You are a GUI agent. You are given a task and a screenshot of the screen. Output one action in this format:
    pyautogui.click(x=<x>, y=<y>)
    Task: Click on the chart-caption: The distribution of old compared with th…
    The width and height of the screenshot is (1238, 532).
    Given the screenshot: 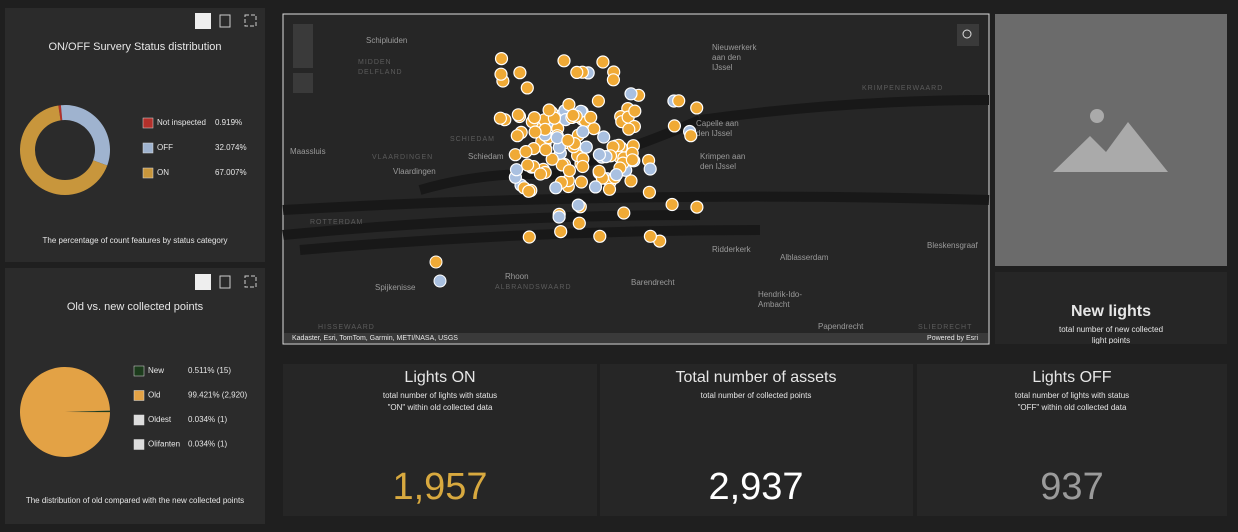 What is the action you would take?
    pyautogui.click(x=135, y=500)
    